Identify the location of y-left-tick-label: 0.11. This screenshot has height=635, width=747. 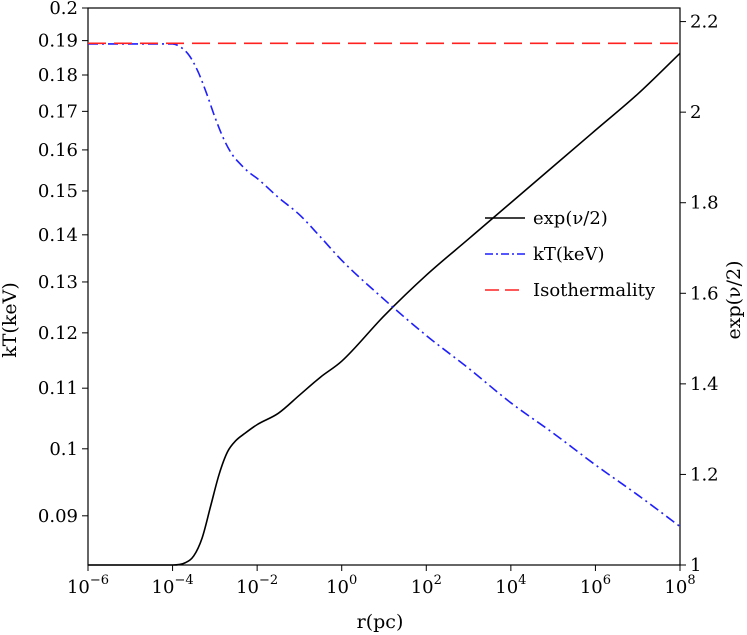
(58, 388).